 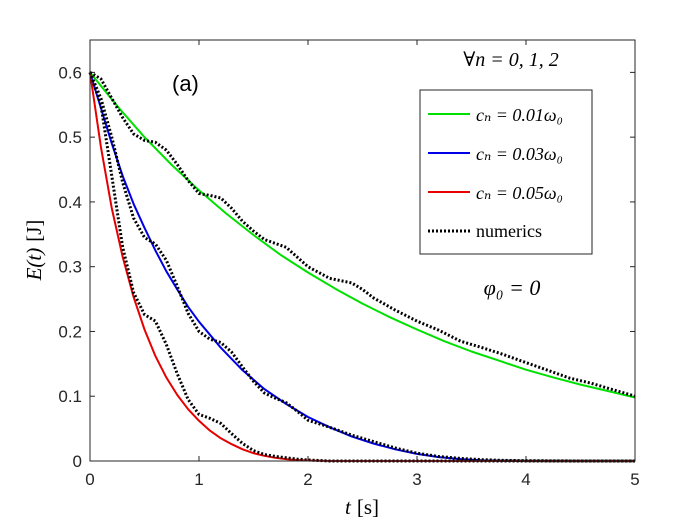 I want to click on legend-box, so click(x=506, y=172).